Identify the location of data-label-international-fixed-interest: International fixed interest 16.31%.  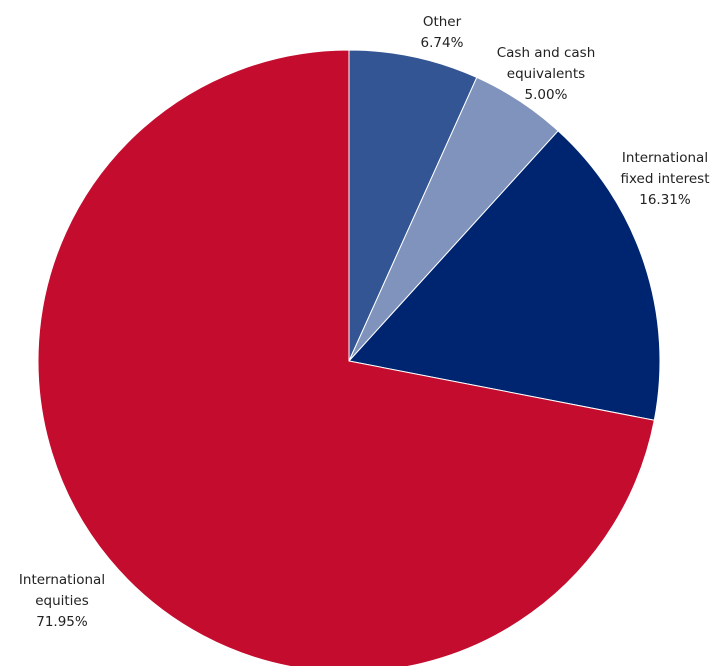
(664, 179).